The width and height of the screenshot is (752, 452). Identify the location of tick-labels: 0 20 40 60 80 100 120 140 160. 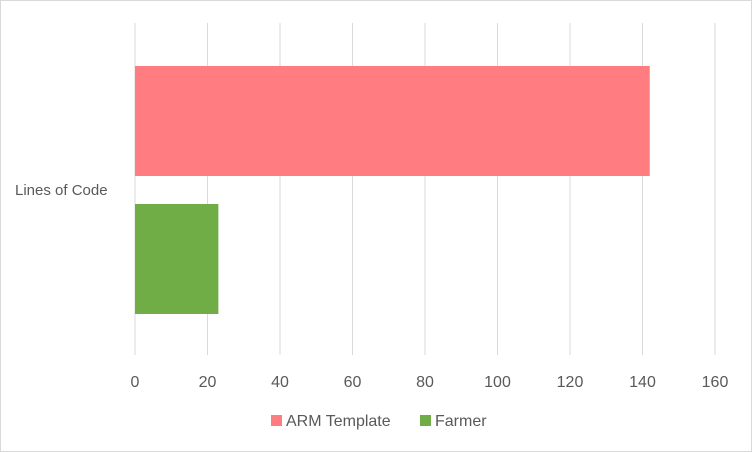
(430, 382).